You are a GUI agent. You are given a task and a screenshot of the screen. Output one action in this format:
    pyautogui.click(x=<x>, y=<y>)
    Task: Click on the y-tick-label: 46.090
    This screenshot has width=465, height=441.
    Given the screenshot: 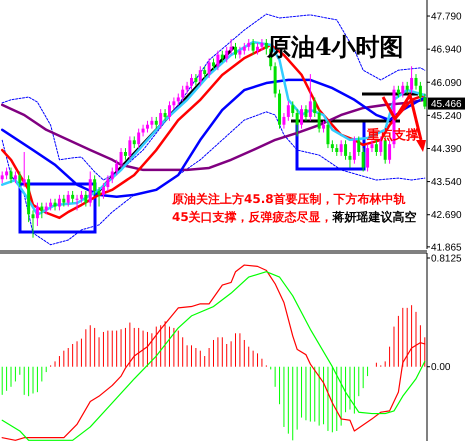 What is the action you would take?
    pyautogui.click(x=446, y=83)
    